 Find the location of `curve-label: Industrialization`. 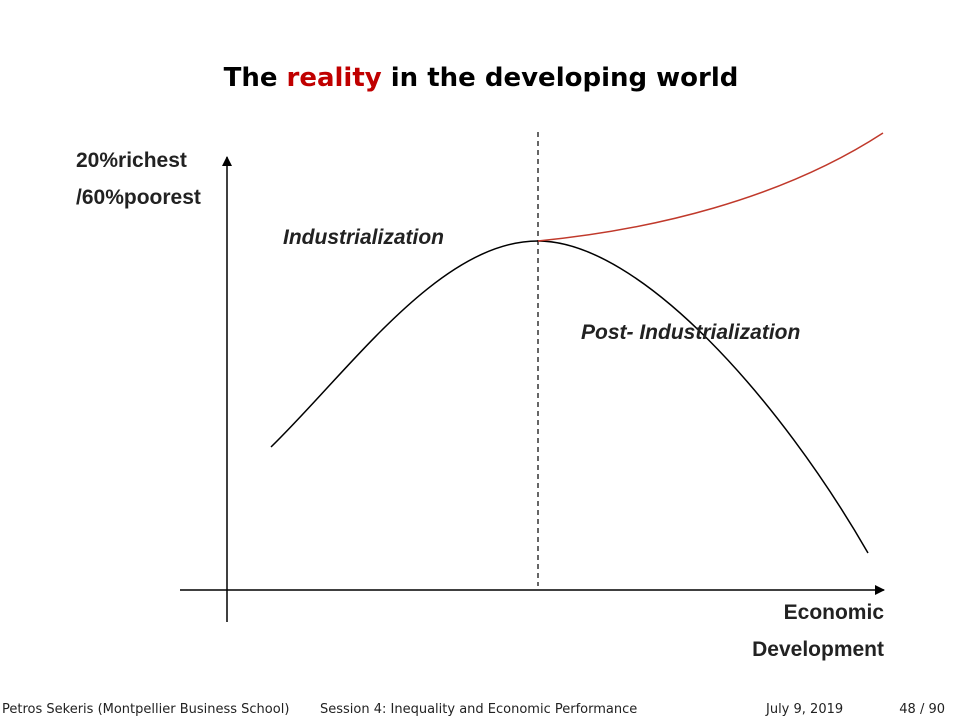

curve-label: Industrialization is located at coordinates (363, 237).